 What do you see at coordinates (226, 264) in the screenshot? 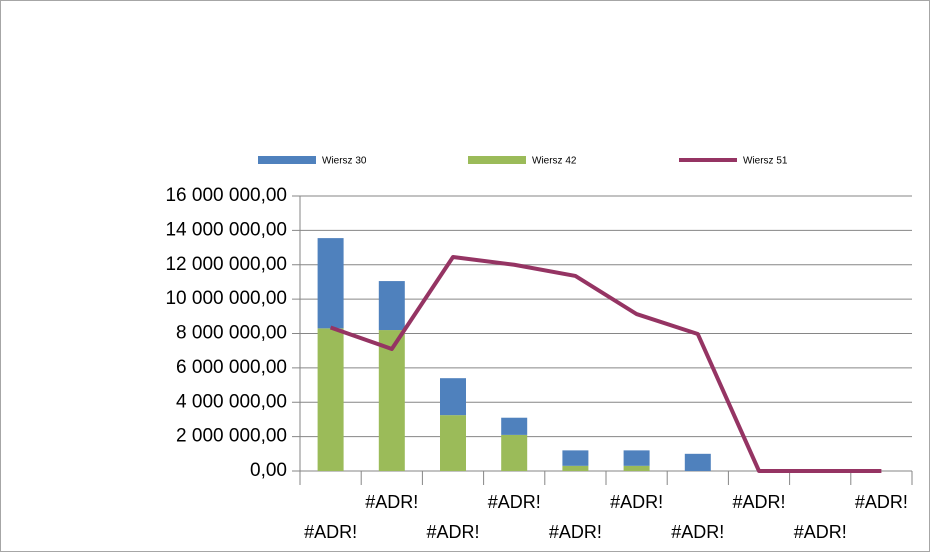
I see `y-tick-label: 12 000 000,00` at bounding box center [226, 264].